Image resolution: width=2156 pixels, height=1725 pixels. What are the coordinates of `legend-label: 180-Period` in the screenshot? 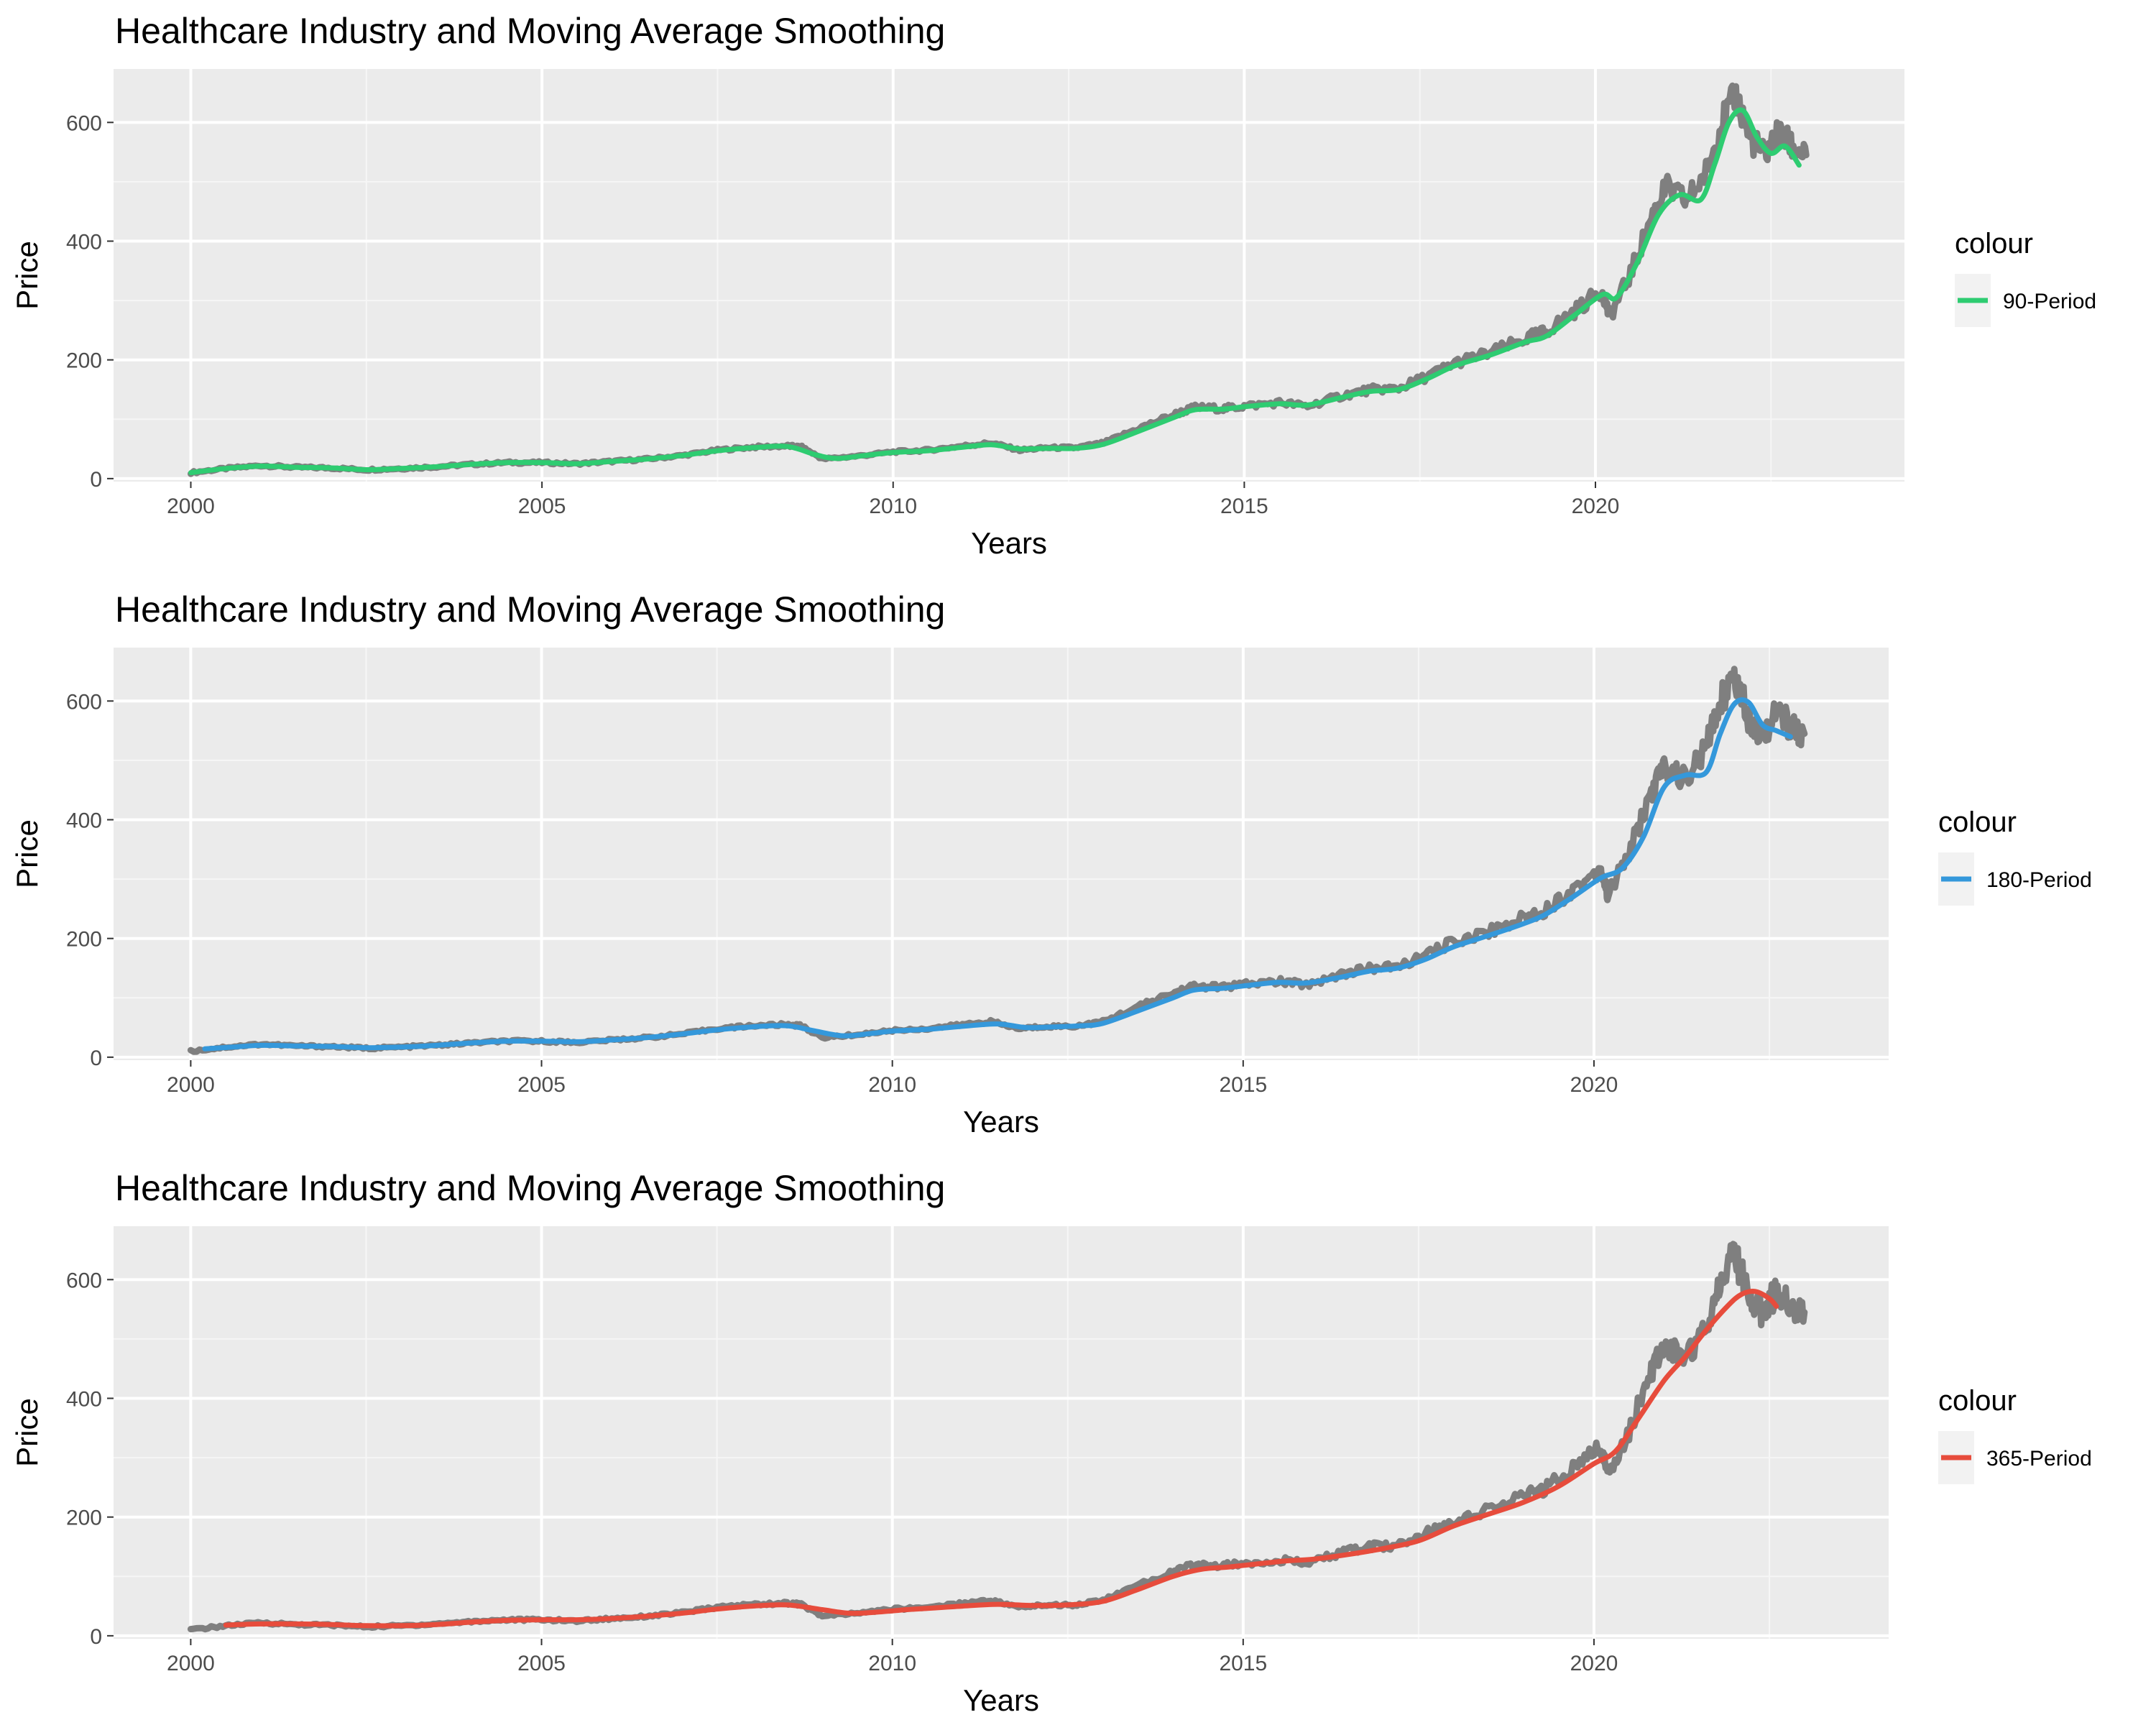 It's located at (2039, 880).